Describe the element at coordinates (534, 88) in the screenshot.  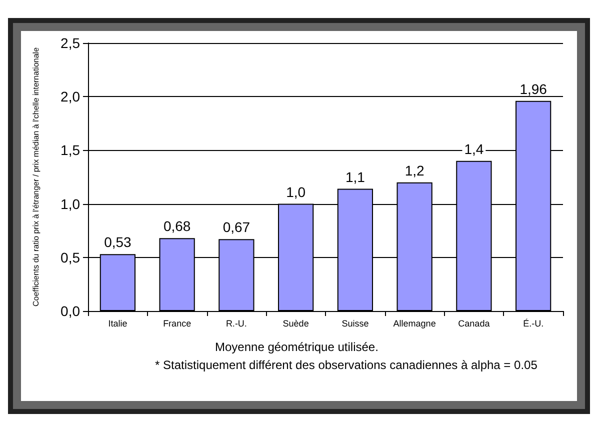
I see `data-label: 1,96` at that location.